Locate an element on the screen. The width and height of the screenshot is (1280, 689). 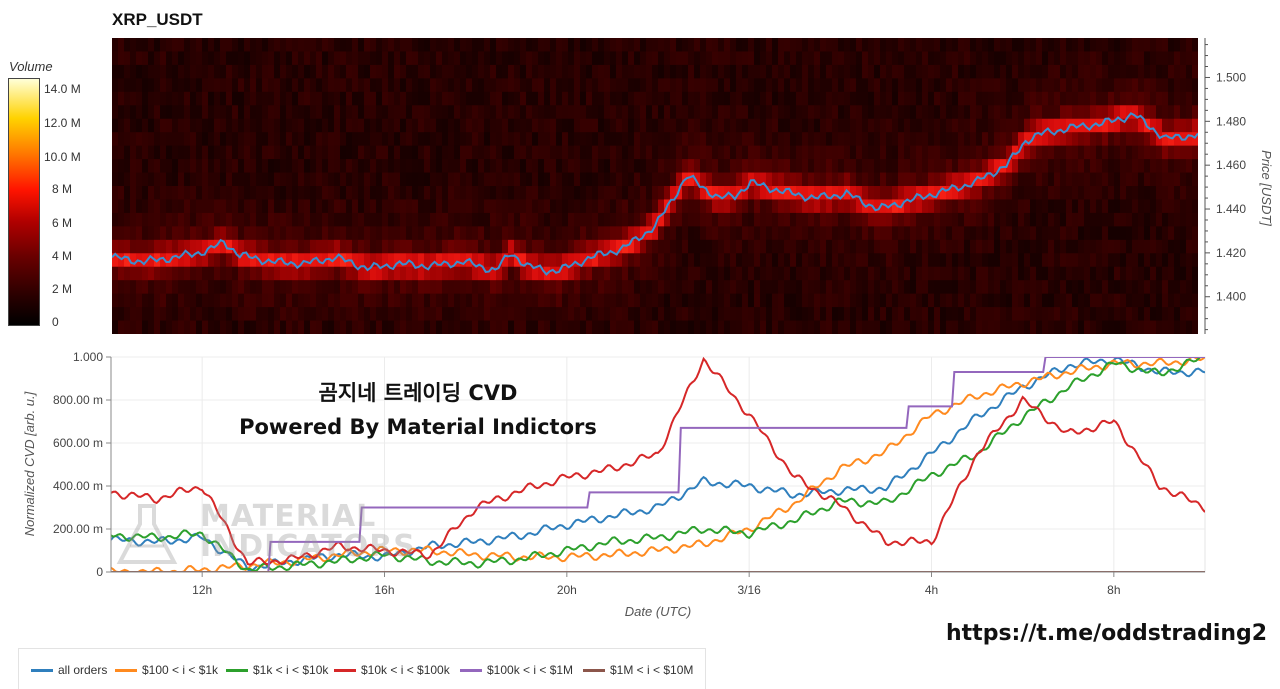
legend-item: $10k < i < $100k is located at coordinates (392, 670).